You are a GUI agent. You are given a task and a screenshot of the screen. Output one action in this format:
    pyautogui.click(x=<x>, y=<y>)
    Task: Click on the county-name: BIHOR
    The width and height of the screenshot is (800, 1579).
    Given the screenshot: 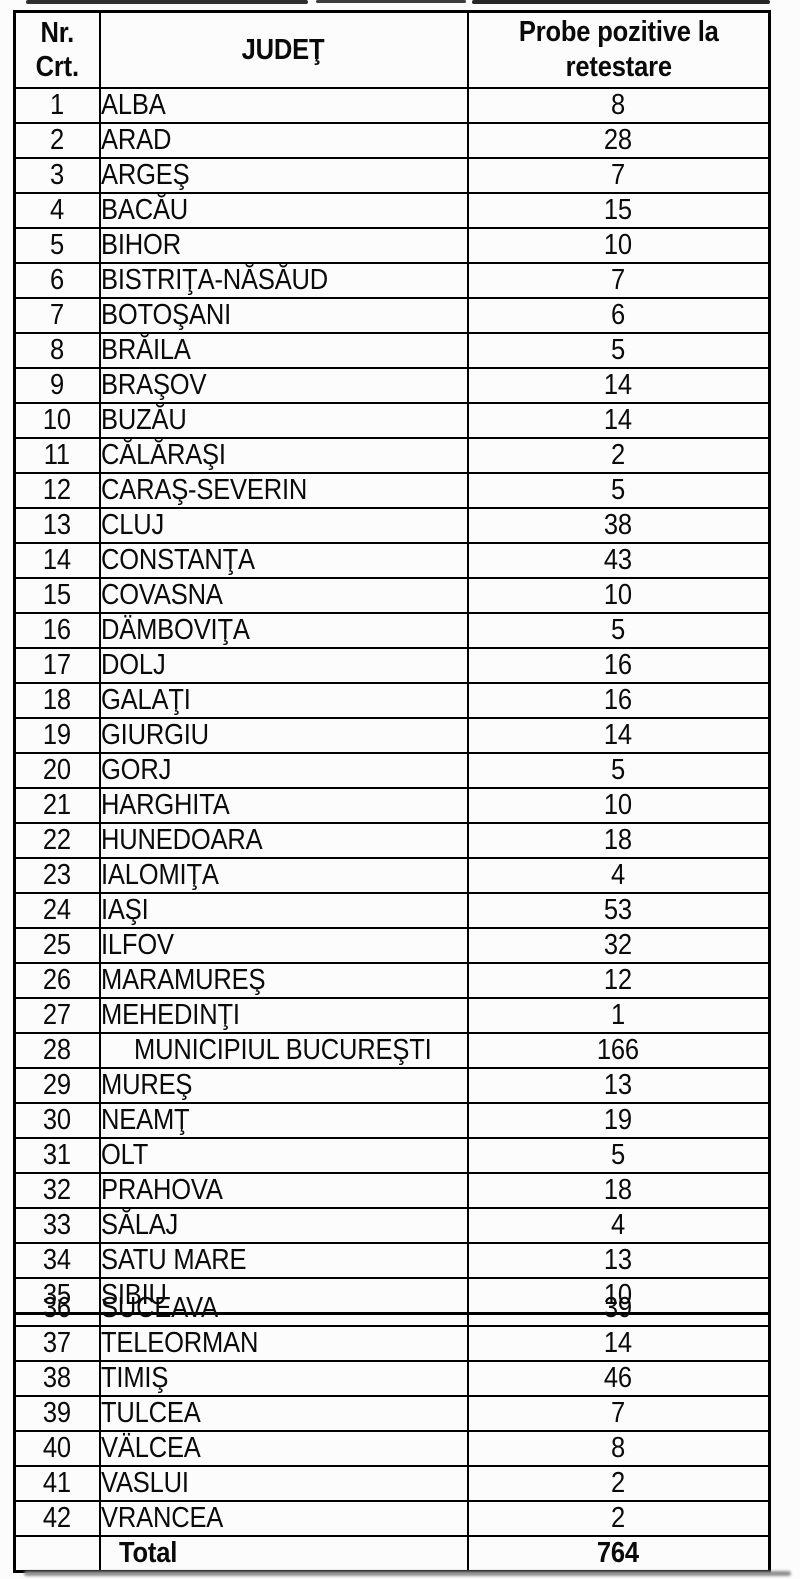 What is the action you would take?
    pyautogui.click(x=140, y=245)
    